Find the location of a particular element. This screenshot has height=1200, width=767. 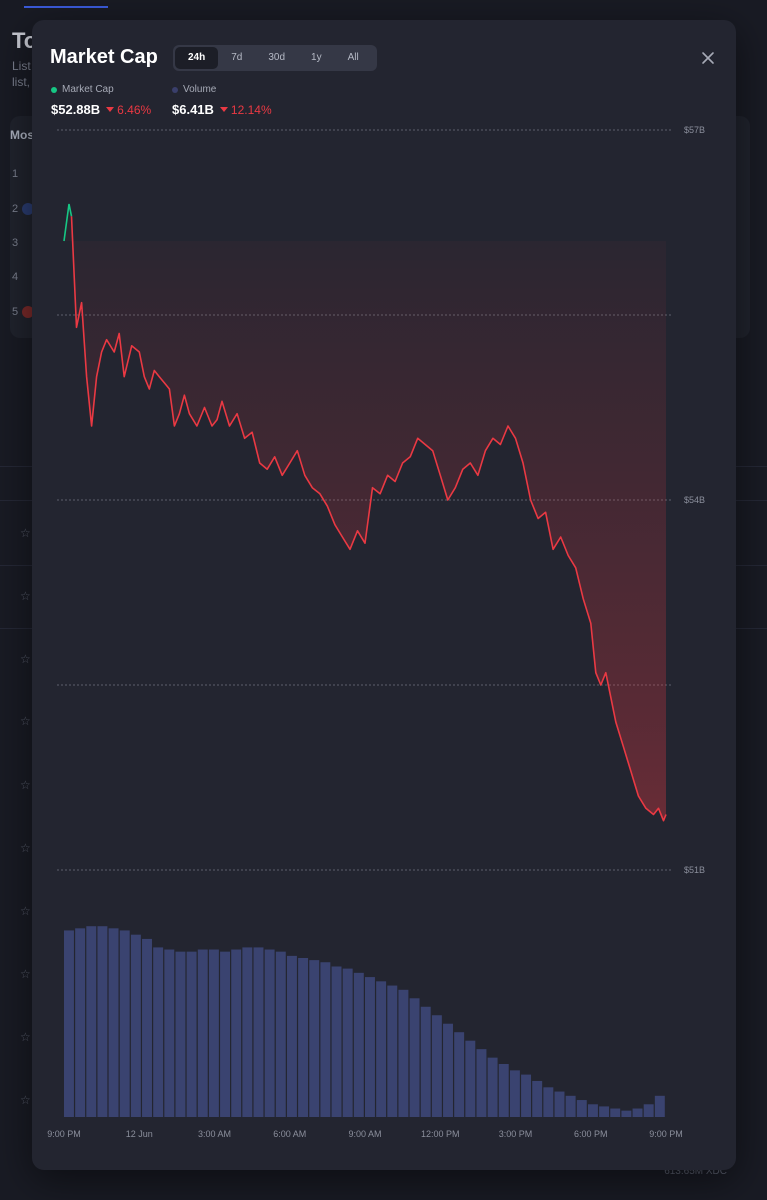

x-tick-label: 6:00 PM is located at coordinates (591, 1134).